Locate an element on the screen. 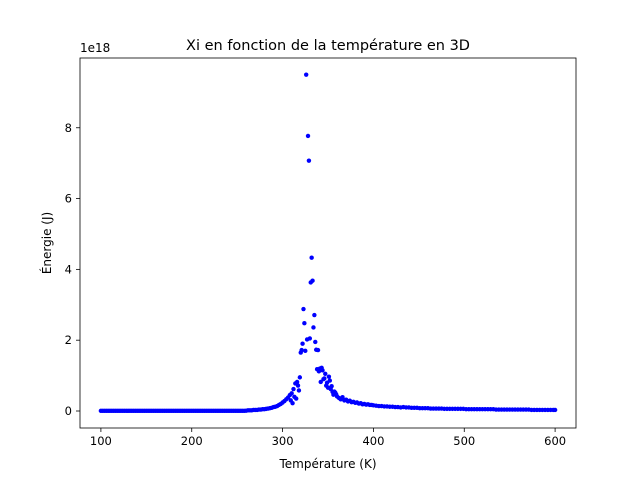 Image resolution: width=640 pixels, height=480 pixels. y-tick-label: 4 is located at coordinates (68, 269).